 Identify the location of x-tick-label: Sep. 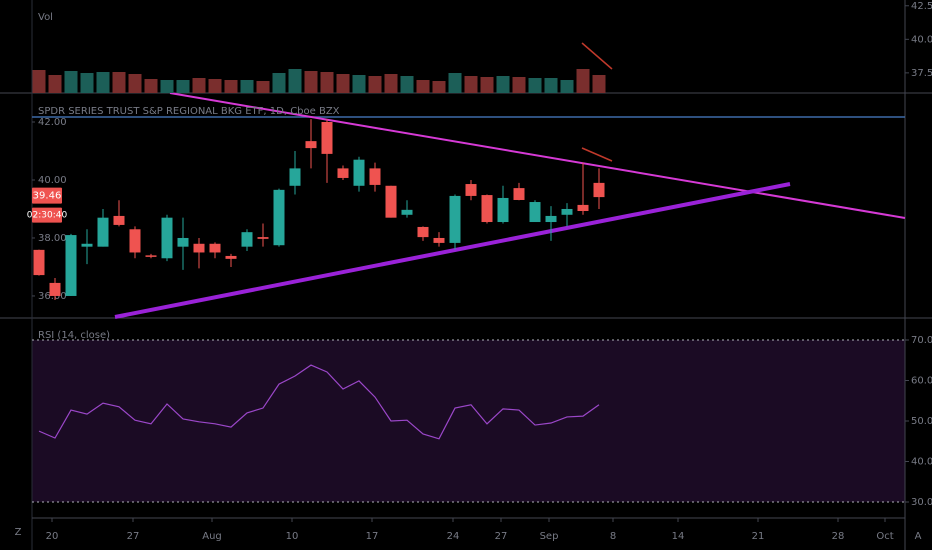
(549, 536).